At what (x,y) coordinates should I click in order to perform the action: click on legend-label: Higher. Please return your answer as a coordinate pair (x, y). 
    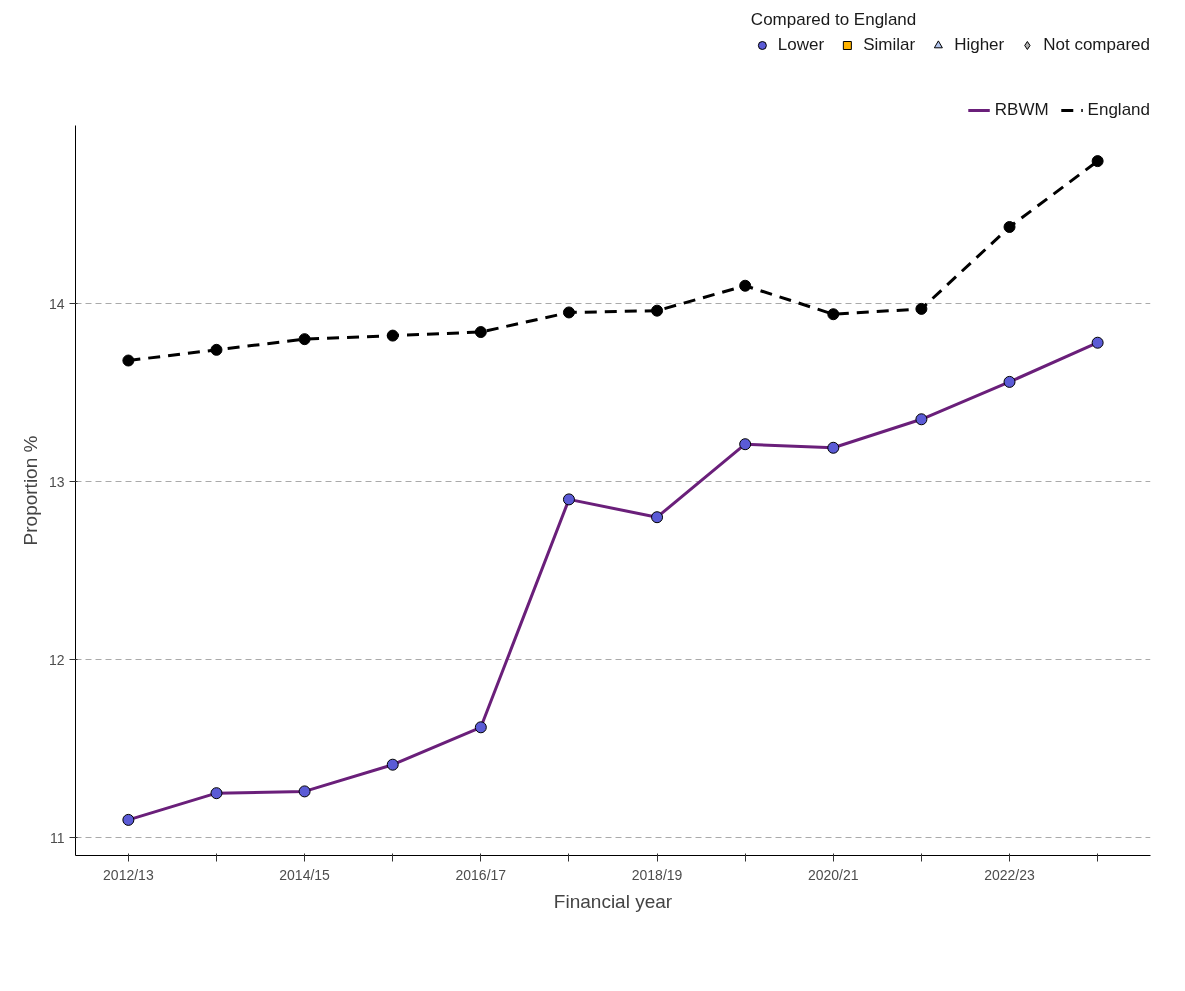
    Looking at the image, I should click on (979, 45).